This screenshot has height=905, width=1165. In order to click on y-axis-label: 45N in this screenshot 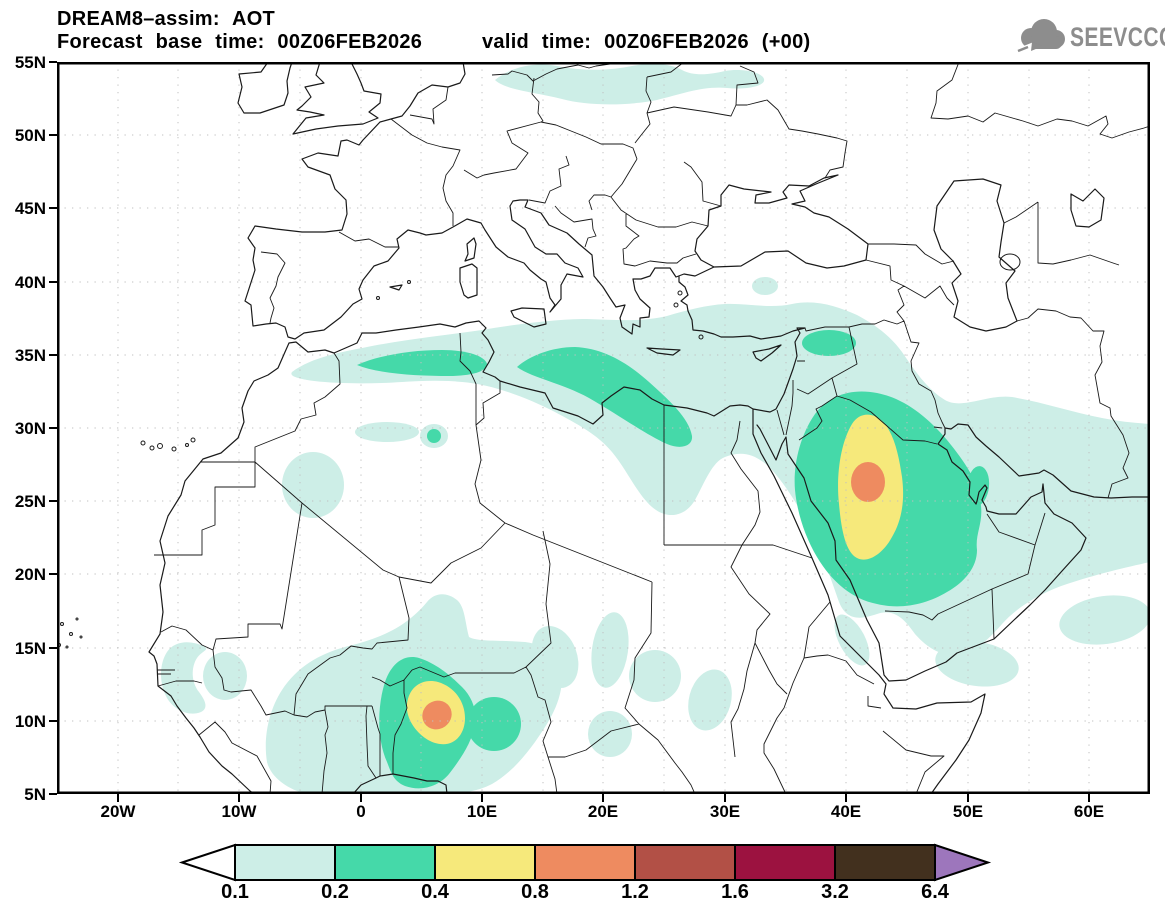, I will do `click(30, 208)`.